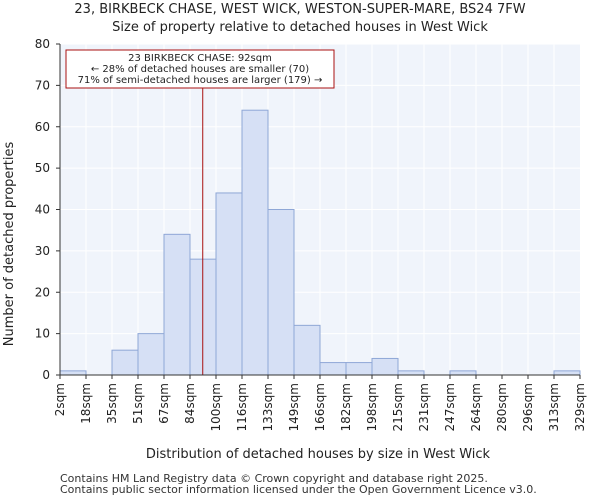 The image size is (600, 500). Describe the element at coordinates (138, 403) in the screenshot. I see `x-tick-label: 51sqm` at that location.